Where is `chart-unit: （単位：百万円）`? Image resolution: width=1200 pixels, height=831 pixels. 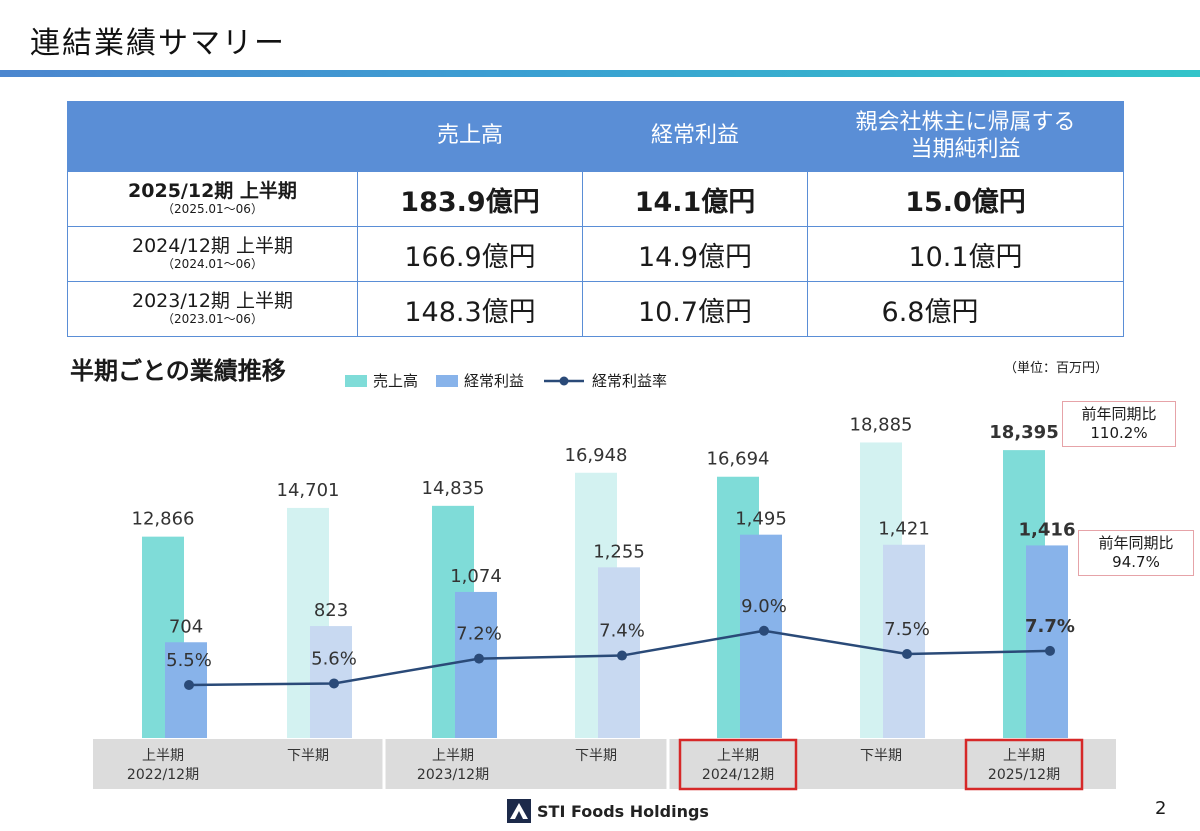
chart-unit: （単位：百万円） is located at coordinates (1056, 368).